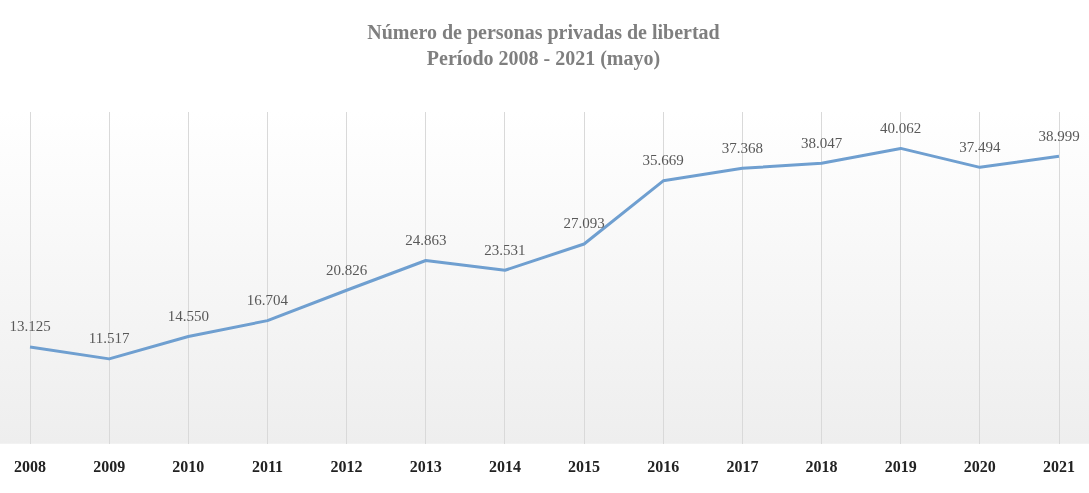  Describe the element at coordinates (543, 33) in the screenshot. I see `chart-title: Número de personas privadas de libertad` at that location.